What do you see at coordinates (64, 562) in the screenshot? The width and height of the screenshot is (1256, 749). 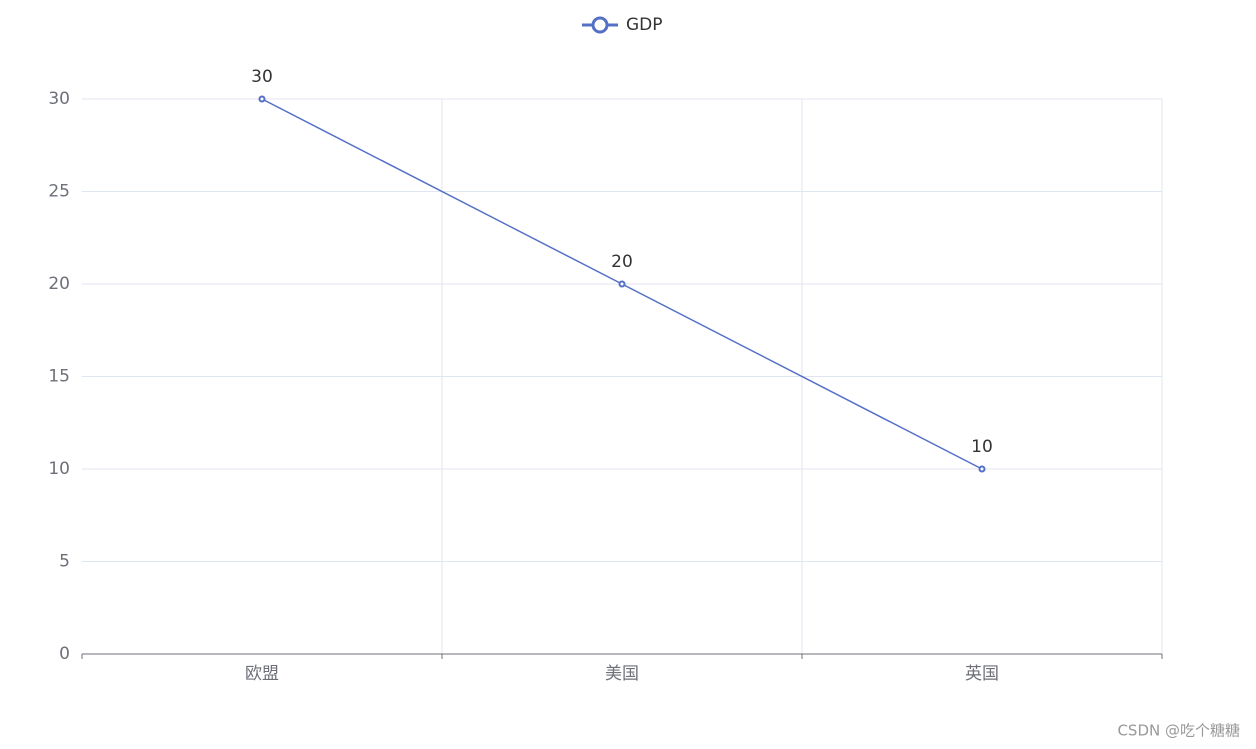 I see `y-tick-label: 5` at bounding box center [64, 562].